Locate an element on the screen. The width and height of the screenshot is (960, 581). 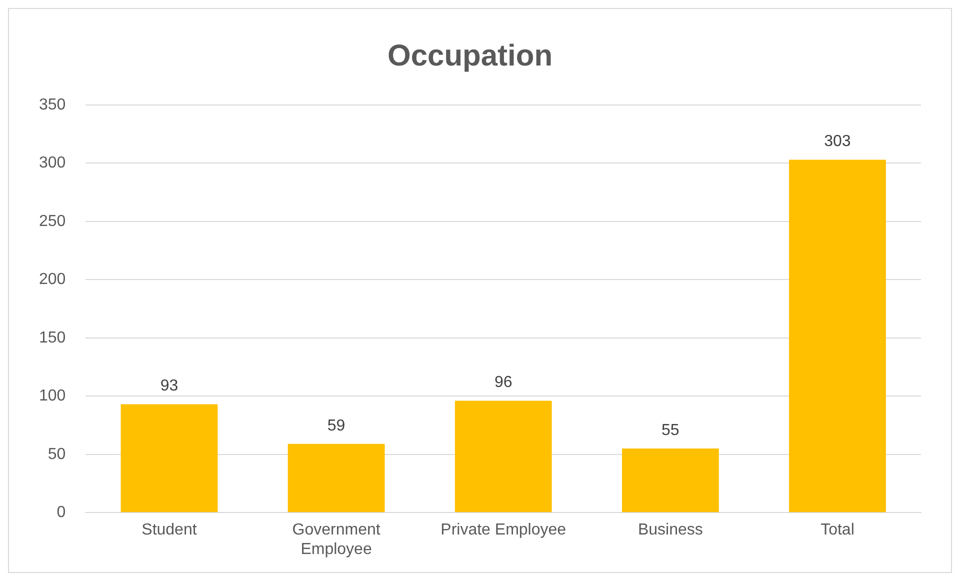
chart-title: Occupation is located at coordinates (470, 55).